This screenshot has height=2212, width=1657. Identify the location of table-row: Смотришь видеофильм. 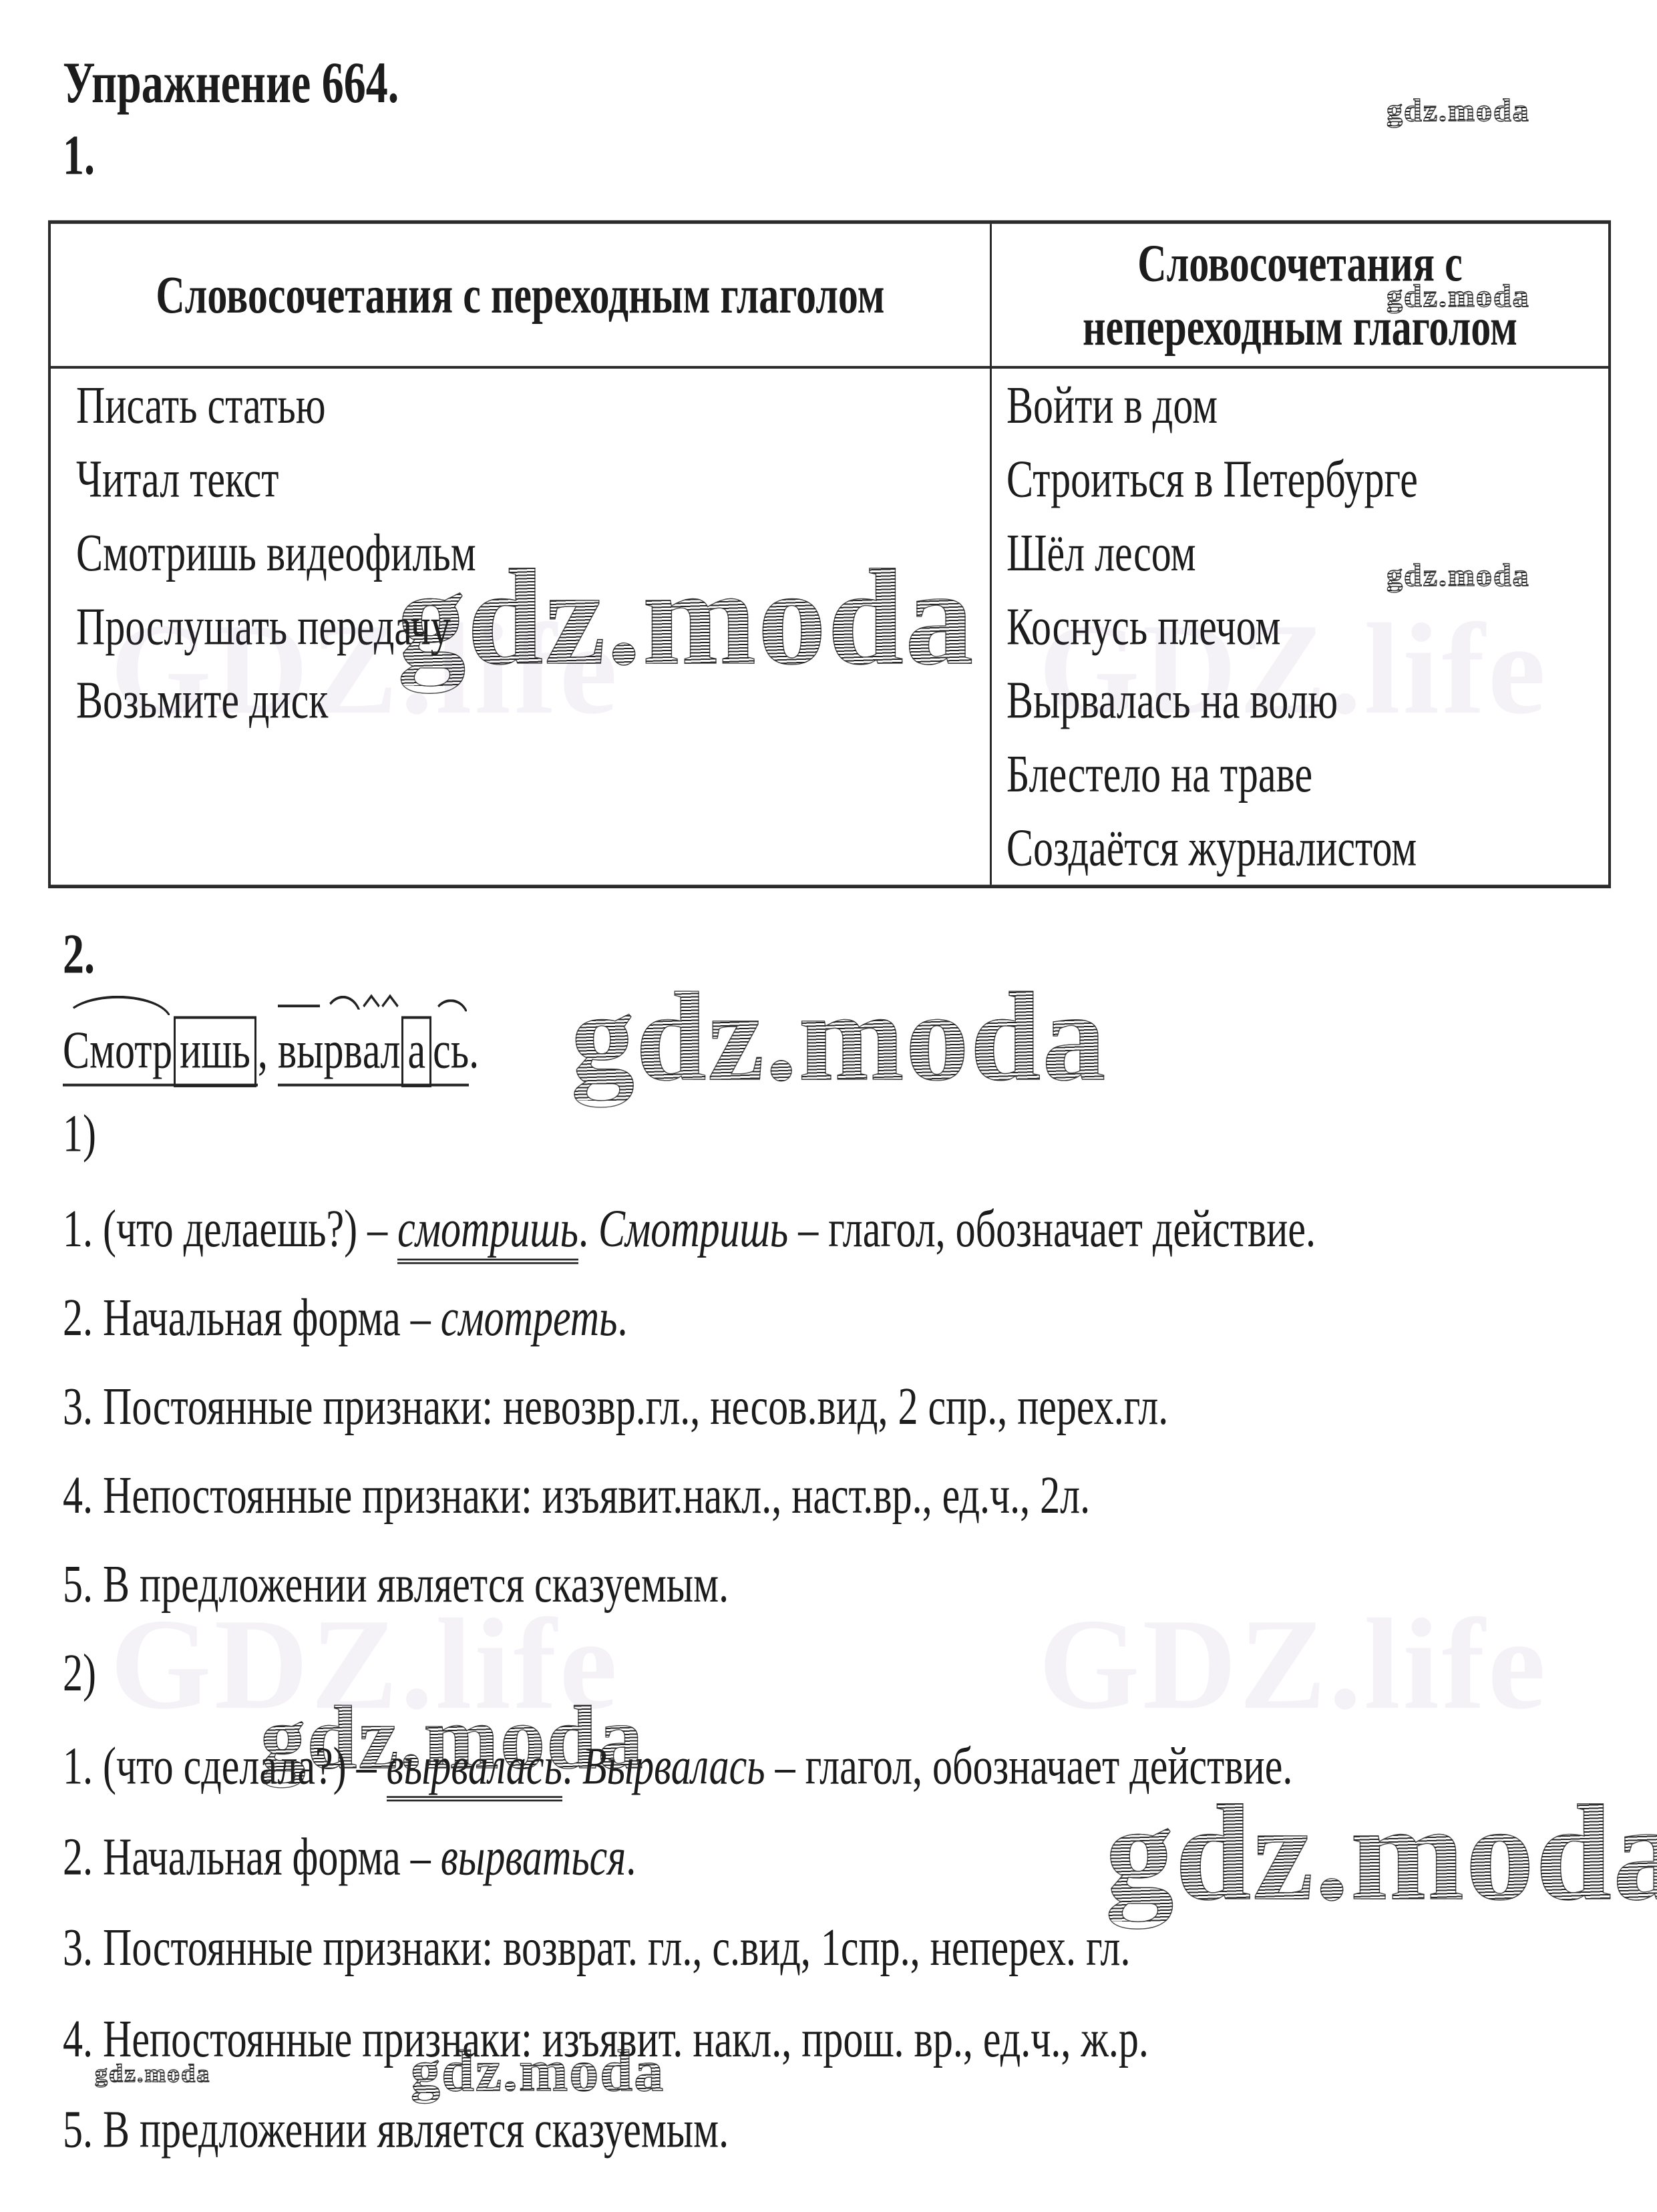
(276, 552).